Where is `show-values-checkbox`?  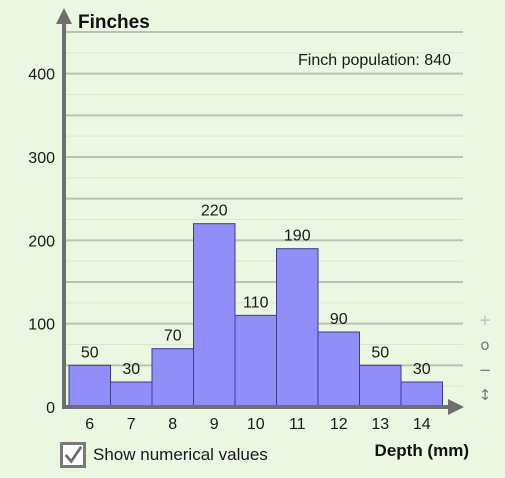
show-values-checkbox is located at coordinates (73, 455).